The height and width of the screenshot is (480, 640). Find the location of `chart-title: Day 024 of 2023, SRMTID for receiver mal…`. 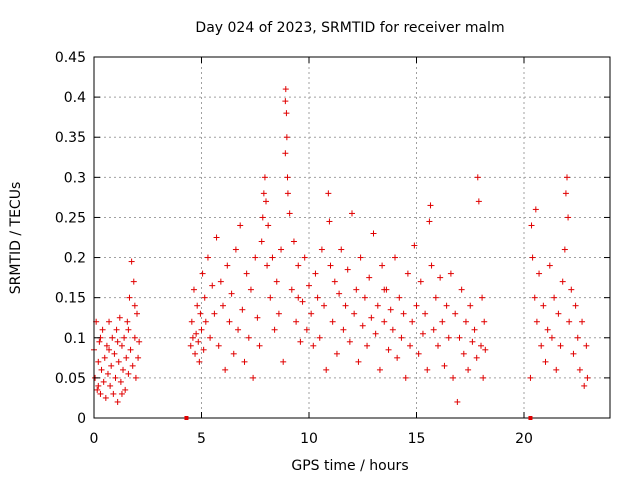

chart-title: Day 024 of 2023, SRMTID for receiver mal… is located at coordinates (349, 28).